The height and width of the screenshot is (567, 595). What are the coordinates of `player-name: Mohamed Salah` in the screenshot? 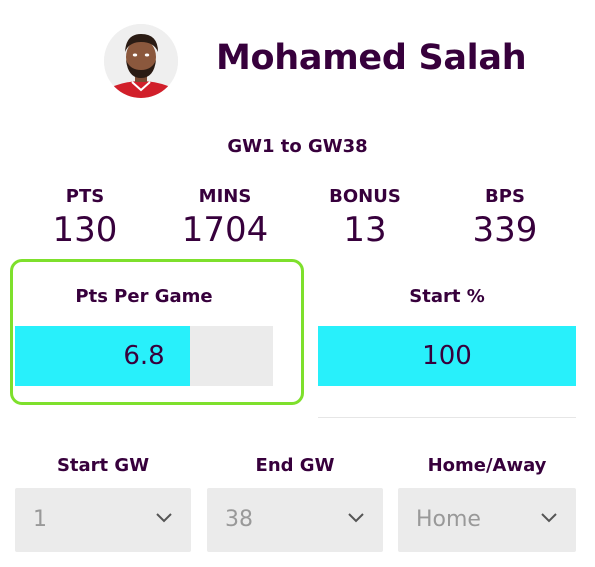 It's located at (371, 58).